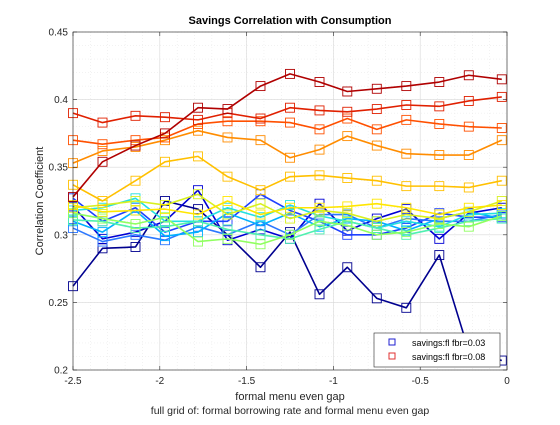 The width and height of the screenshot is (560, 425). What do you see at coordinates (290, 21) in the screenshot?
I see `chart-title: Savings Correlation with Consumption` at bounding box center [290, 21].